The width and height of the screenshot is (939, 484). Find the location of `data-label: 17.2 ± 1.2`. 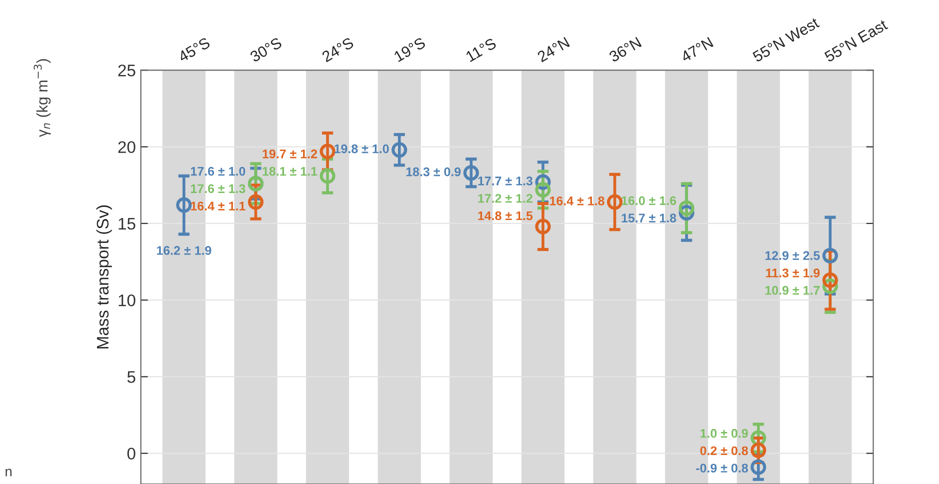

data-label: 17.2 ± 1.2 is located at coordinates (505, 198).